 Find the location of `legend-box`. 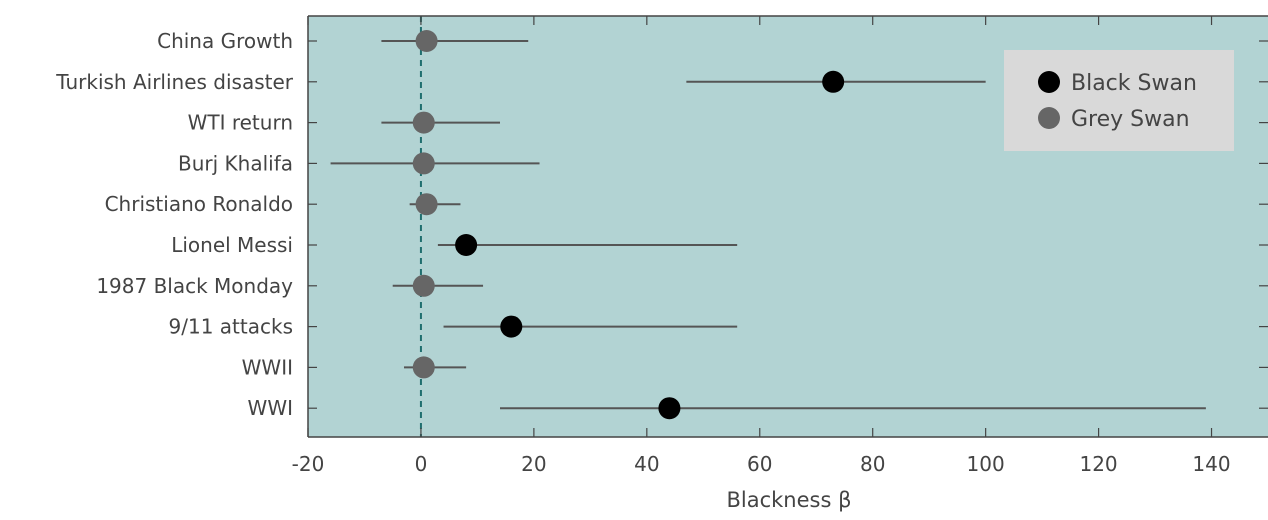

legend-box is located at coordinates (1119, 100).